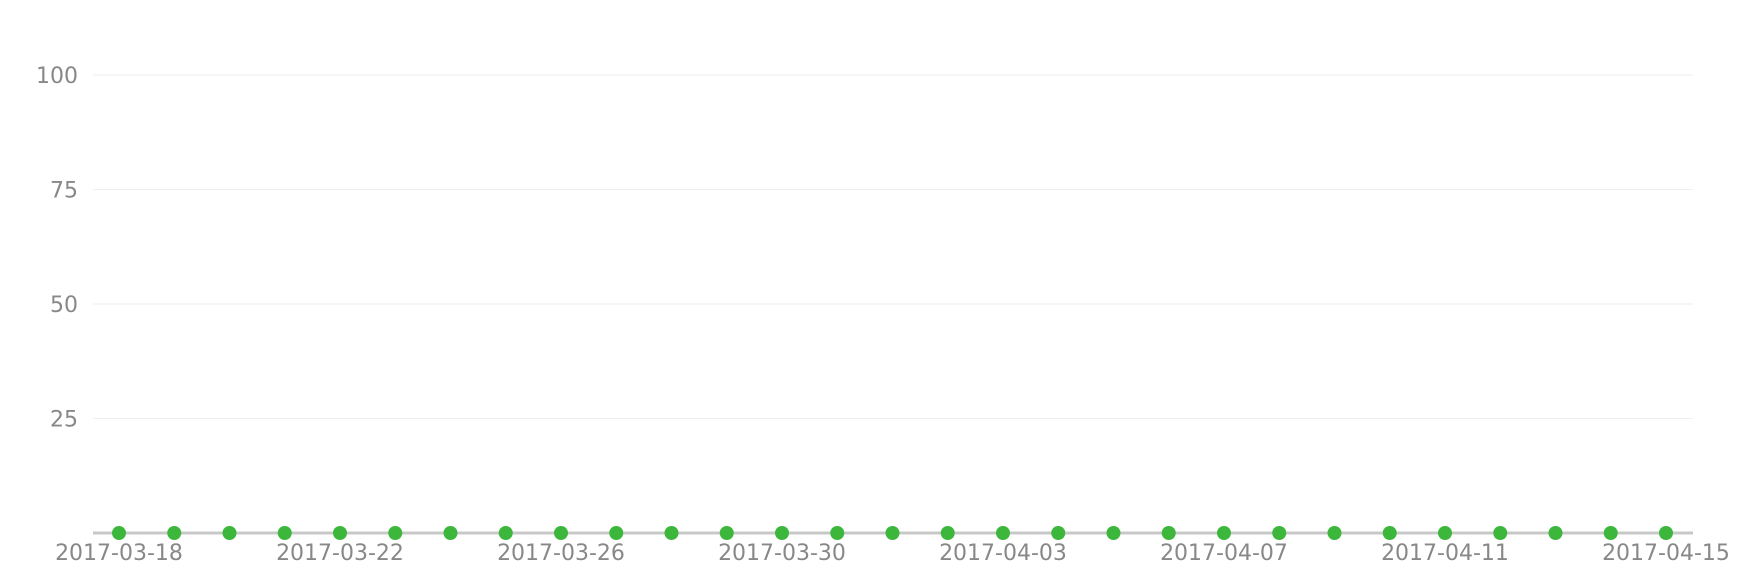 The width and height of the screenshot is (1748, 582). What do you see at coordinates (64, 305) in the screenshot?
I see `y-tick-label: 50` at bounding box center [64, 305].